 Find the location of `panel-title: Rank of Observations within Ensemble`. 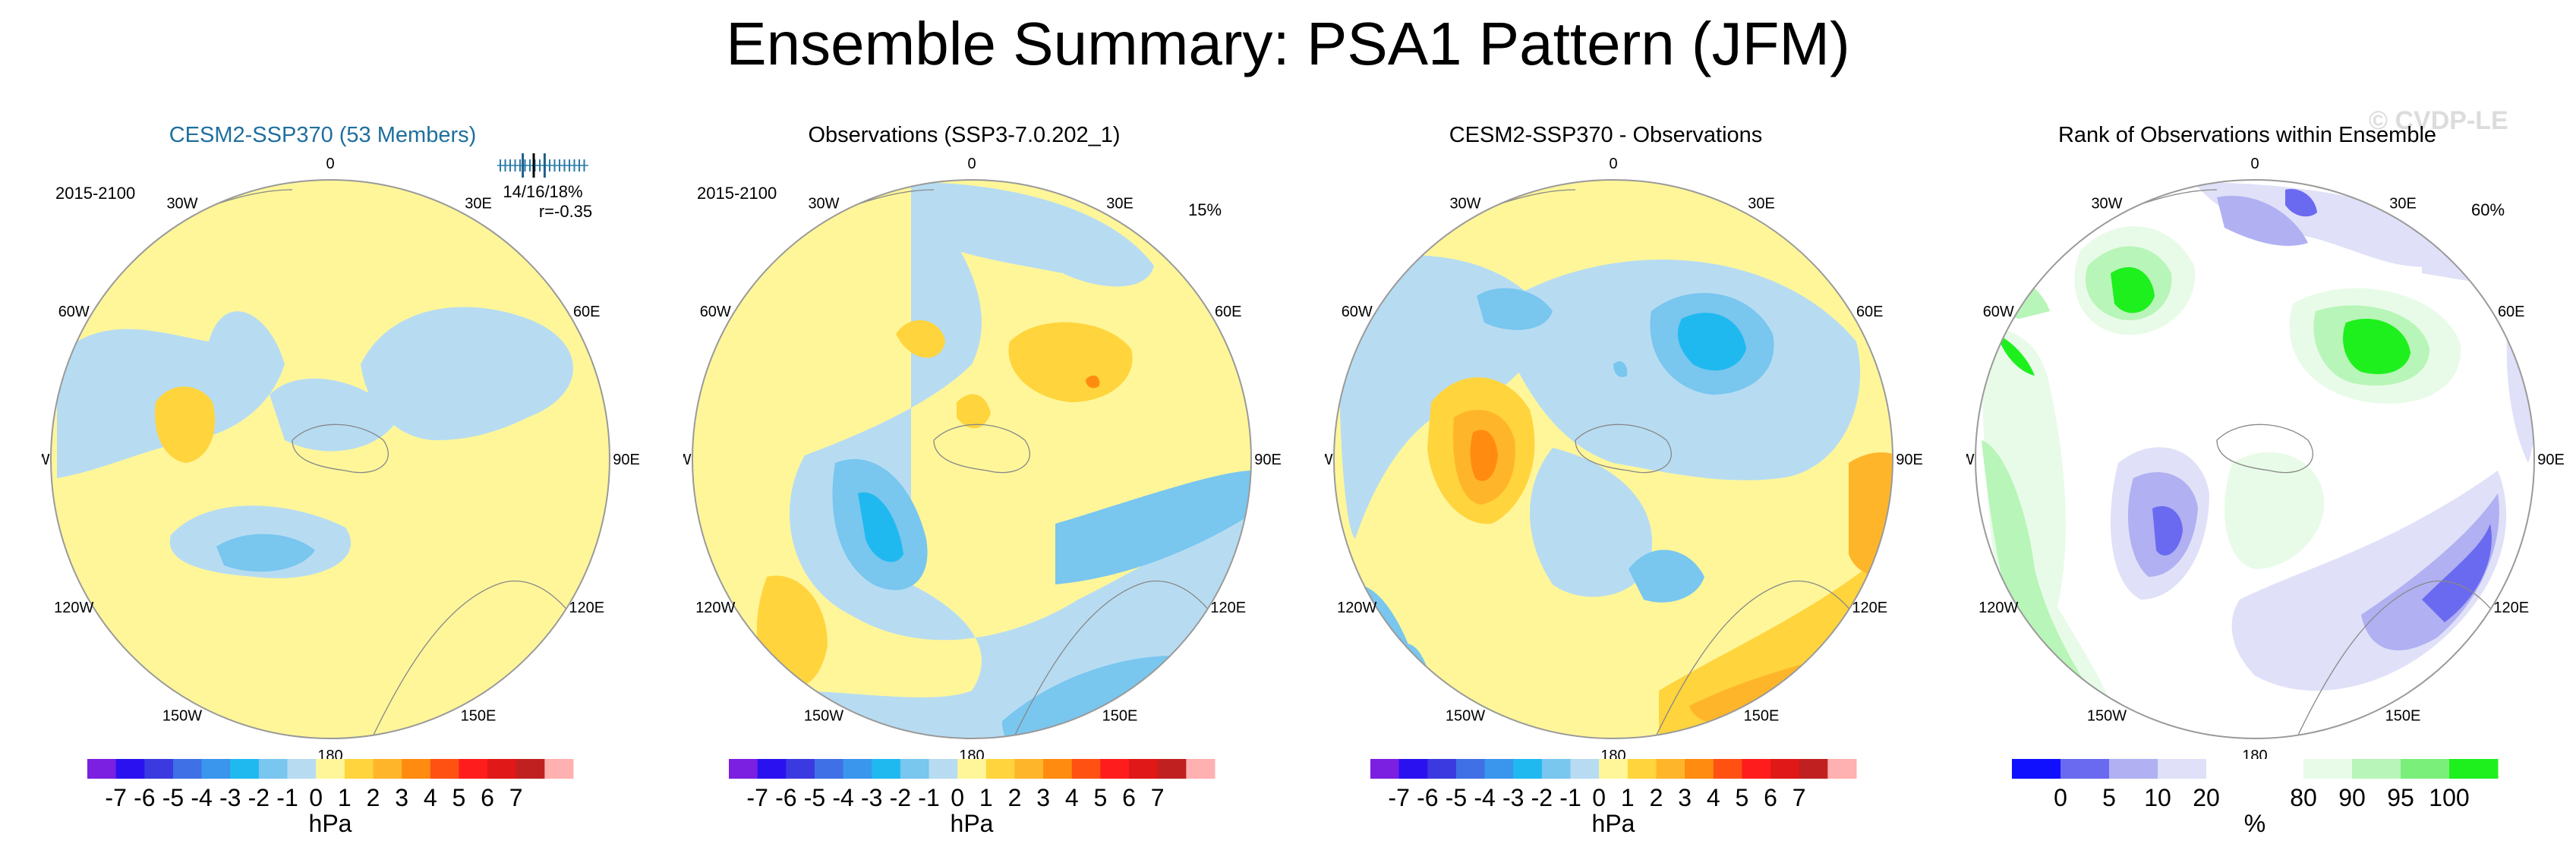

panel-title: Rank of Observations within Ensemble is located at coordinates (2247, 135).